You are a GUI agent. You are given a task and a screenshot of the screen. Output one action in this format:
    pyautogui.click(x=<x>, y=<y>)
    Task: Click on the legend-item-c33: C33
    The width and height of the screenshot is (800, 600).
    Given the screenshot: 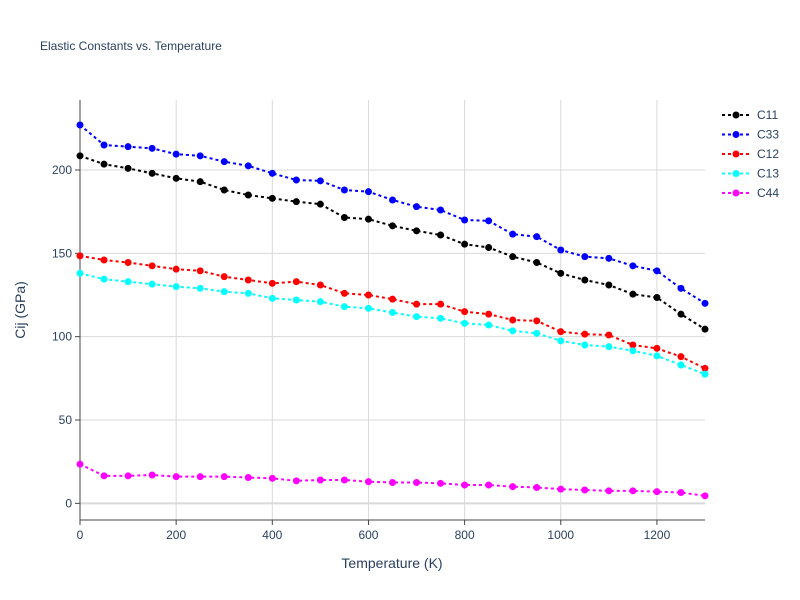 What is the action you would take?
    pyautogui.click(x=750, y=135)
    